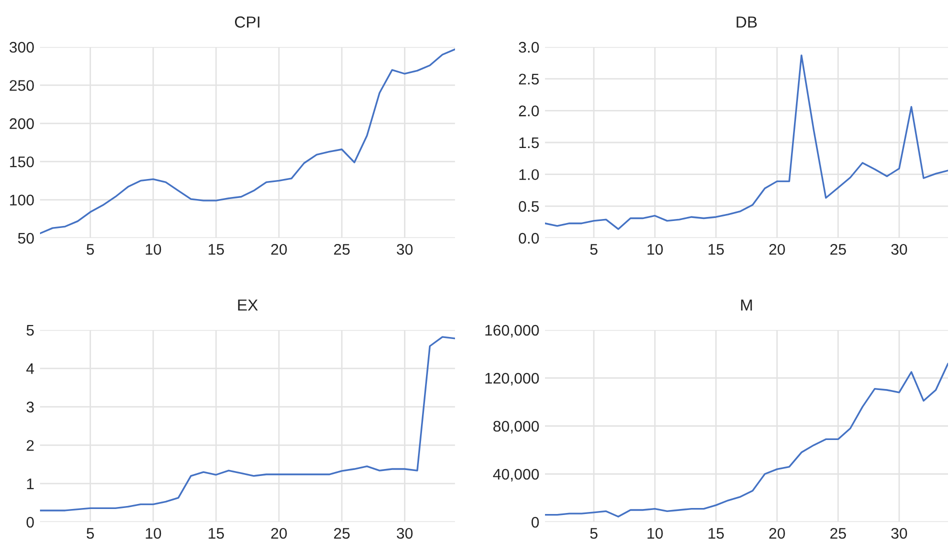  What do you see at coordinates (528, 206) in the screenshot?
I see `y-tick-label: 0.5` at bounding box center [528, 206].